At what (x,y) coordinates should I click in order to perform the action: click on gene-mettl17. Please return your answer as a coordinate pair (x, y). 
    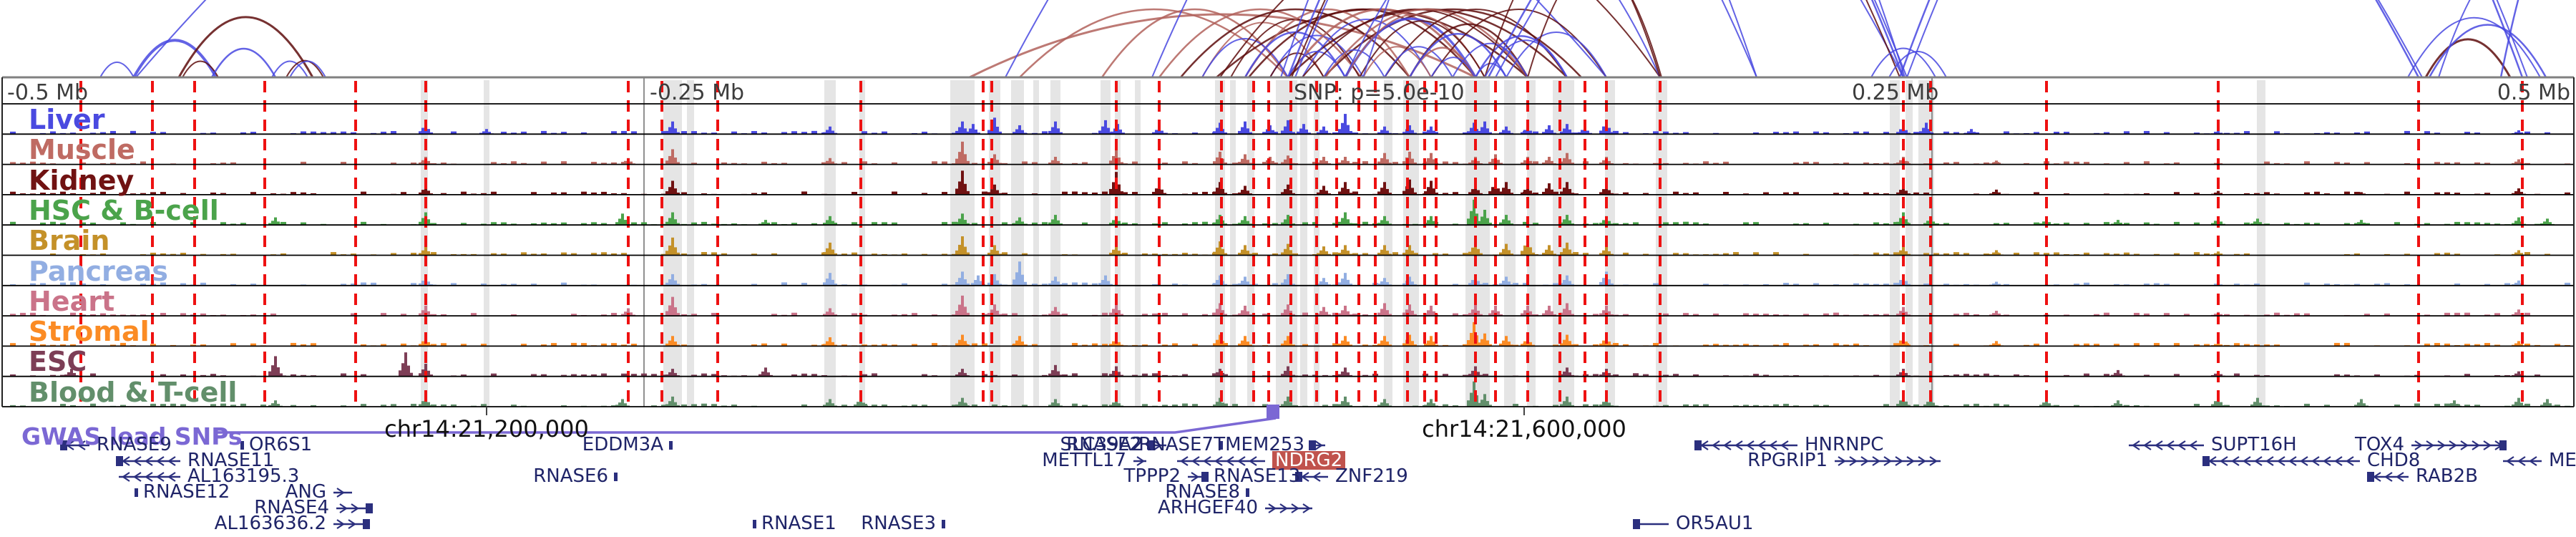
    Looking at the image, I should click on (1139, 461).